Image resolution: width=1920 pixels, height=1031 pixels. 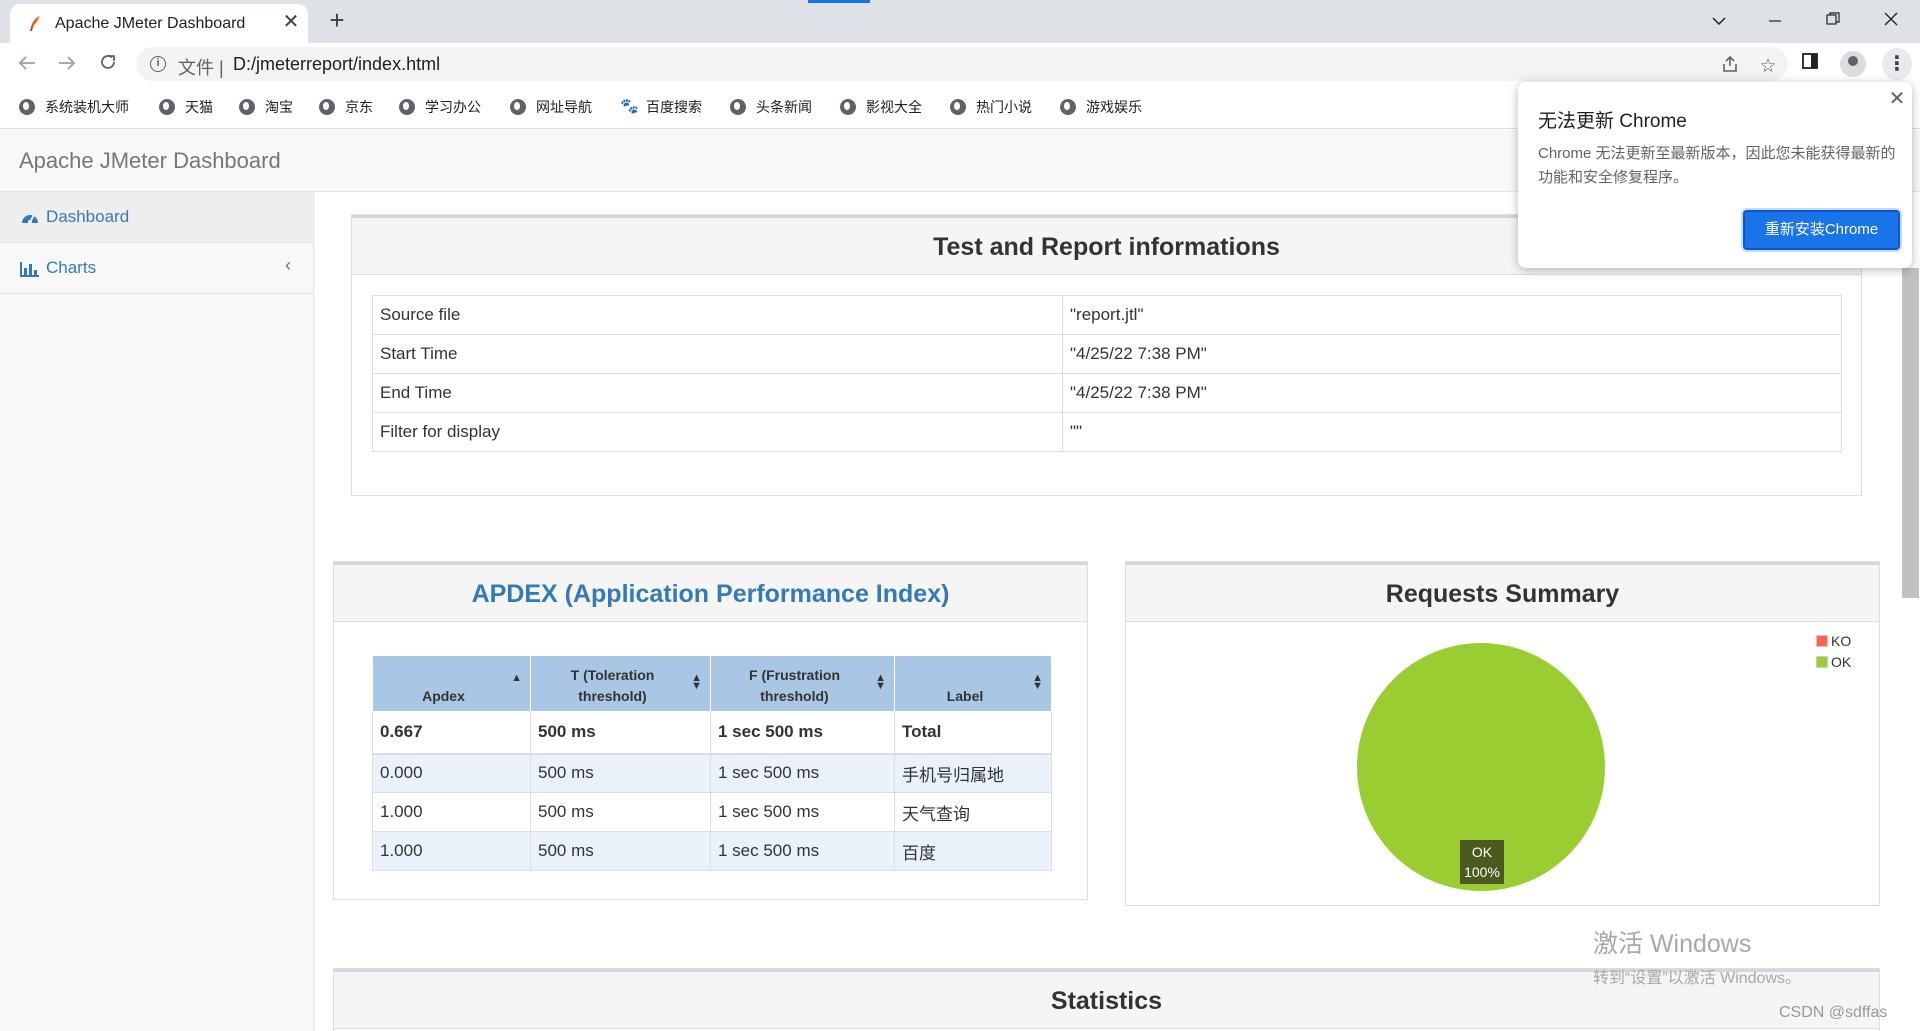 I want to click on info-panel-title: Test and Report informations, so click(x=1106, y=247).